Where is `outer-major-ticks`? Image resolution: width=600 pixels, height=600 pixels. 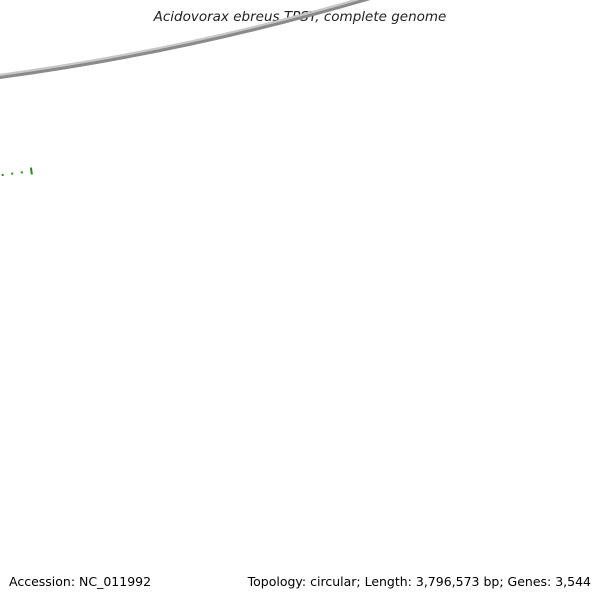 outer-major-ticks is located at coordinates (31, 171).